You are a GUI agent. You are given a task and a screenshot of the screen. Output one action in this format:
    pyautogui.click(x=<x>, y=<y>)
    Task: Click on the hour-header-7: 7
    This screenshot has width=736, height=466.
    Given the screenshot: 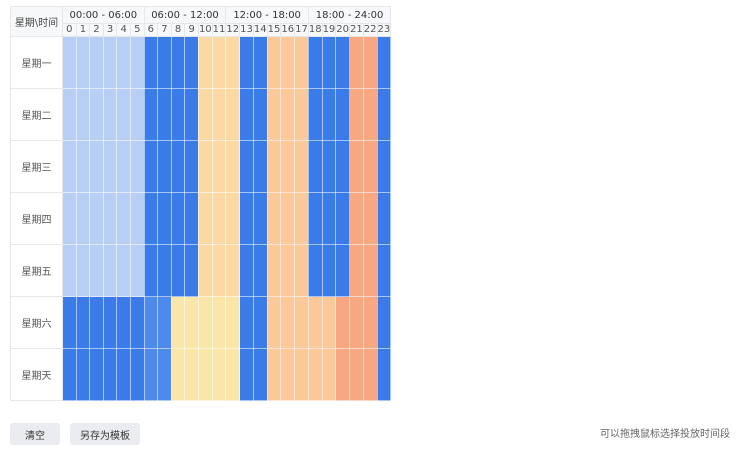 What is the action you would take?
    pyautogui.click(x=164, y=30)
    